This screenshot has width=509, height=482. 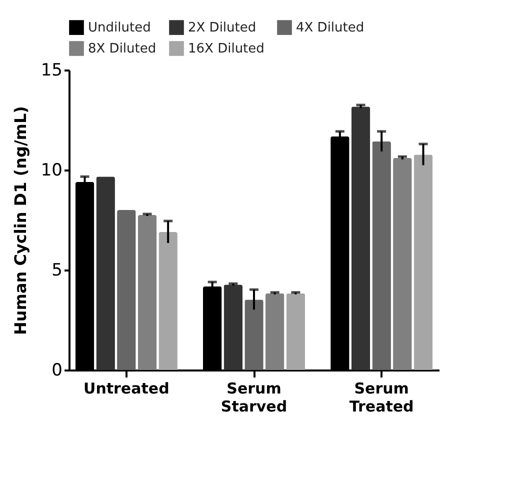 What do you see at coordinates (381, 398) in the screenshot?
I see `x-tick-label: Serum Treated` at bounding box center [381, 398].